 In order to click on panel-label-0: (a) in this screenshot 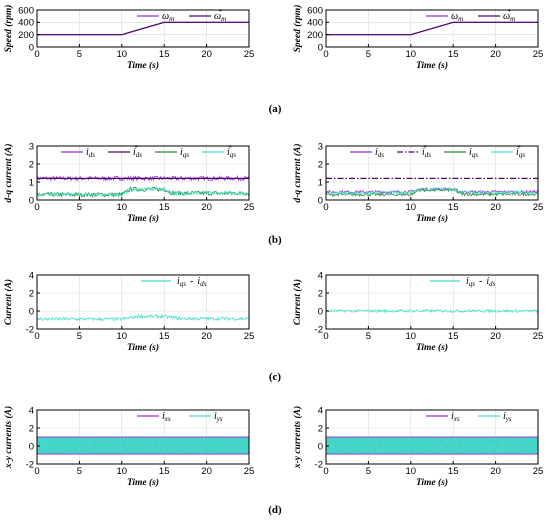, I will do `click(275, 109)`.